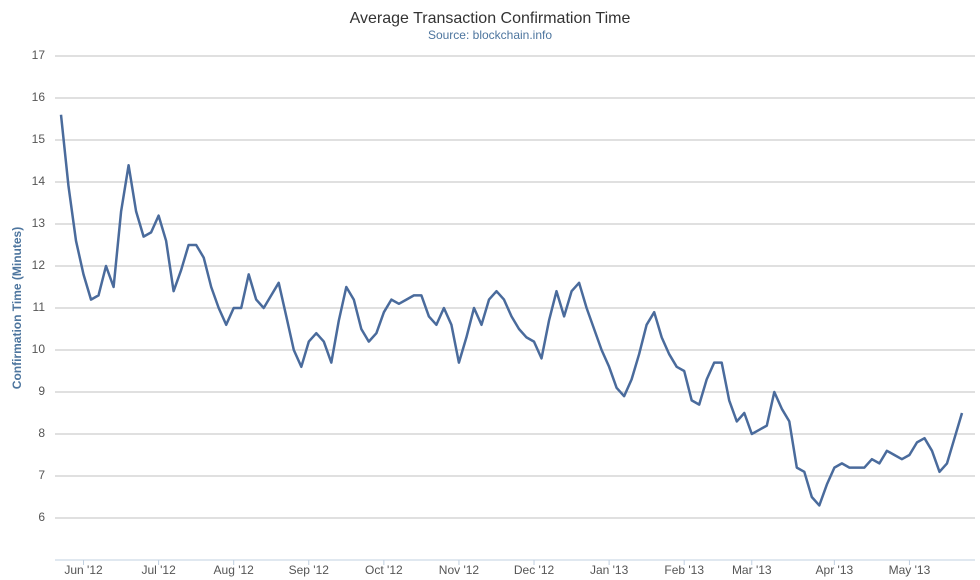 Image resolution: width=980 pixels, height=580 pixels. Describe the element at coordinates (234, 570) in the screenshot. I see `x-tick-label: Aug '12` at that location.